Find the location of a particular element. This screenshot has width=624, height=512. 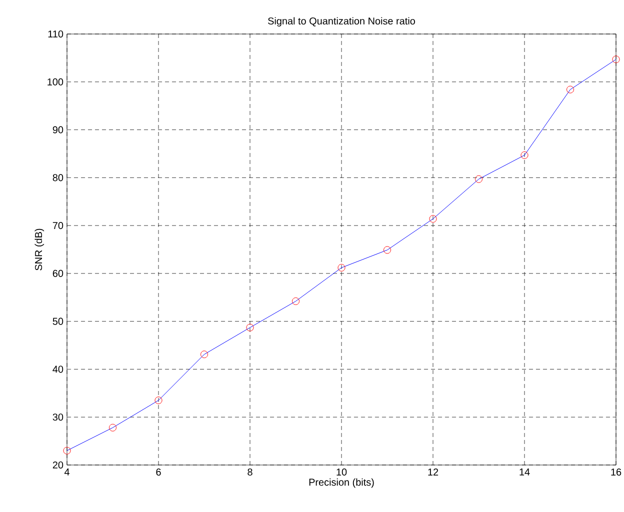

y-tick-label: 20 is located at coordinates (58, 465).